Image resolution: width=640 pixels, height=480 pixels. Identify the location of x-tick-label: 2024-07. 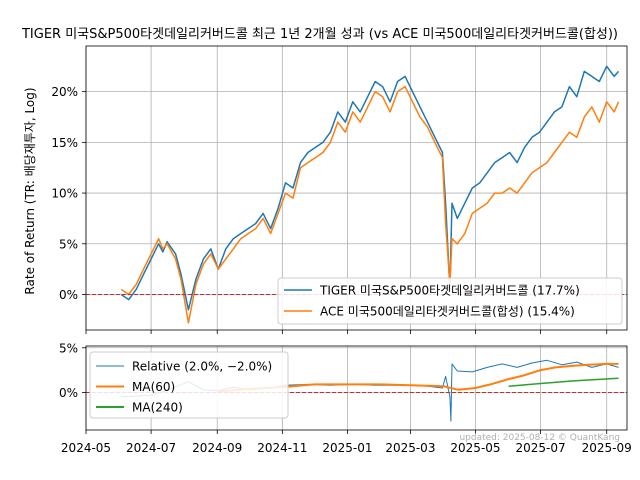
(151, 448).